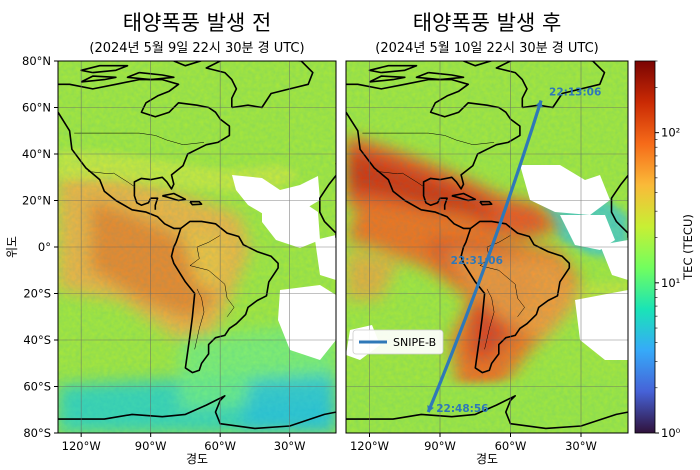 The width and height of the screenshot is (700, 470). Describe the element at coordinates (284, 267) in the screenshot. I see `no-data-patches-before` at that location.